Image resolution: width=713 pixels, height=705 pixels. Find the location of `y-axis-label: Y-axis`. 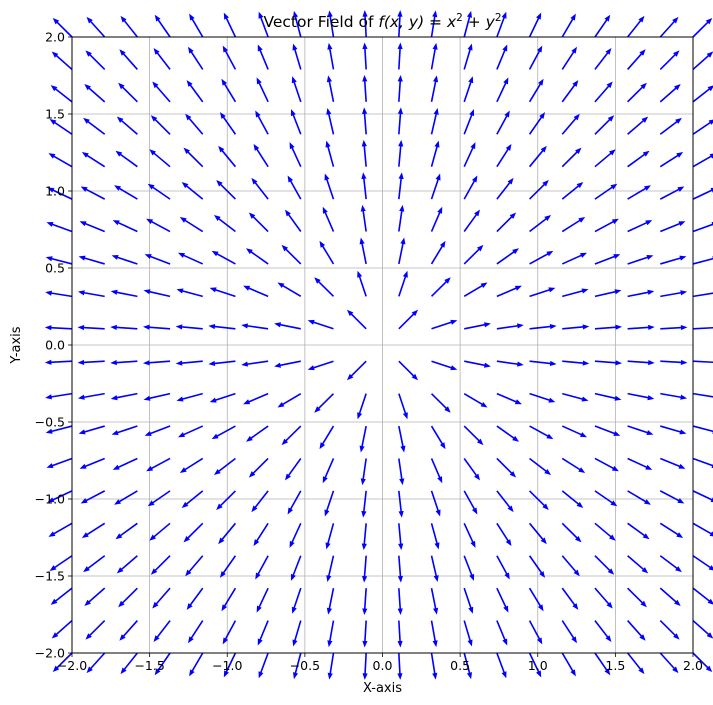

y-axis-label: Y-axis is located at coordinates (16, 345).